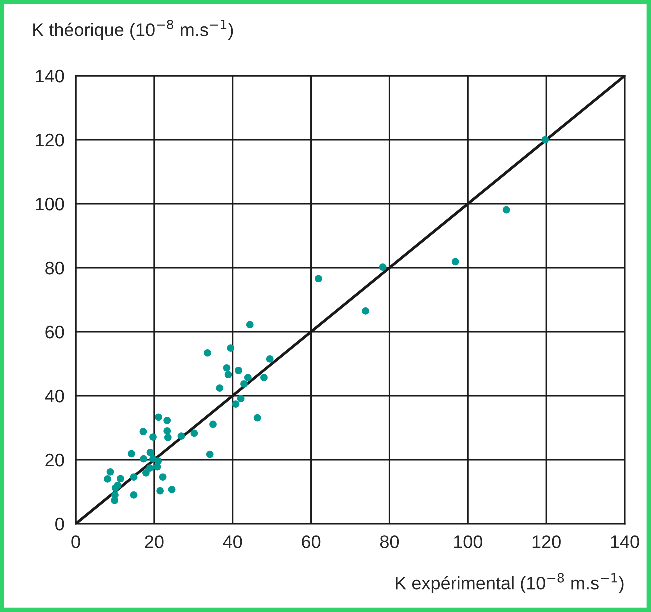 This screenshot has width=651, height=612. Describe the element at coordinates (50, 204) in the screenshot. I see `y-tick-label: 100` at that location.